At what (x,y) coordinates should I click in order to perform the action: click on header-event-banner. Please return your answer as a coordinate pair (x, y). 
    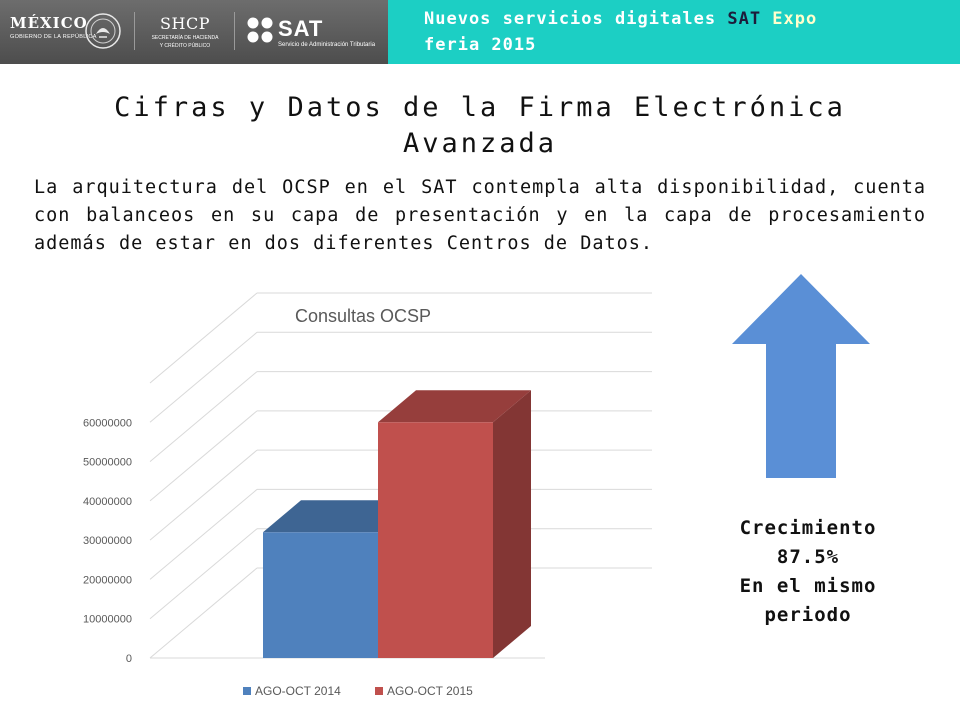
    Looking at the image, I should click on (674, 32).